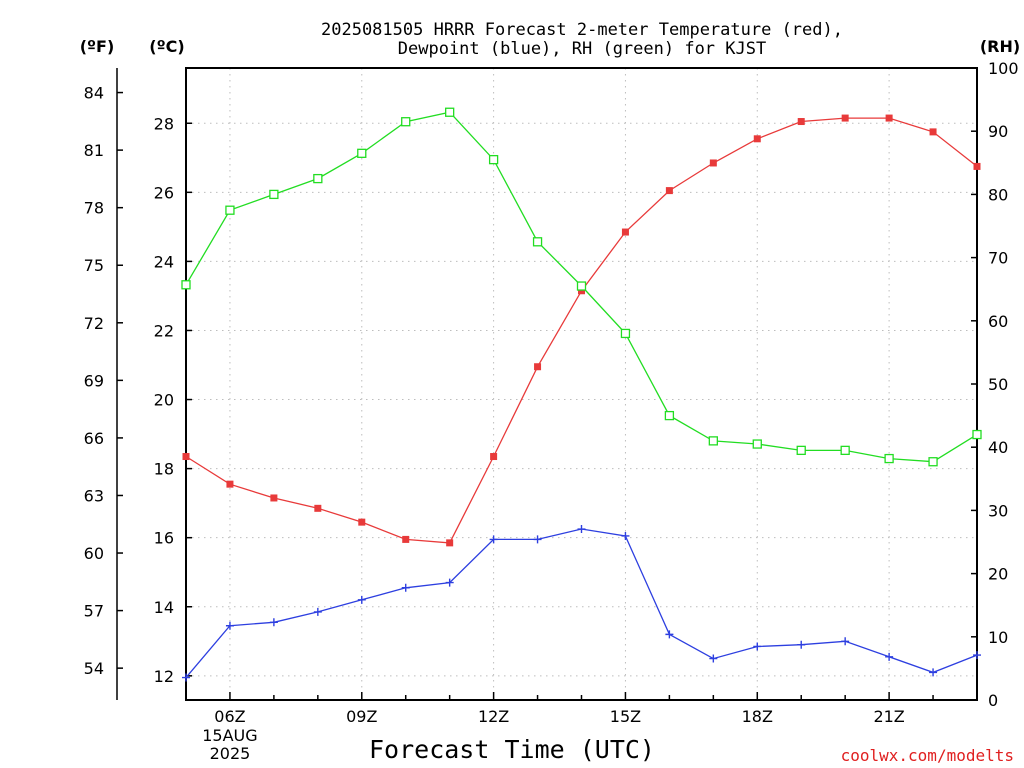  Describe the element at coordinates (229, 735) in the screenshot. I see `x-date-label: 15AUG` at that location.